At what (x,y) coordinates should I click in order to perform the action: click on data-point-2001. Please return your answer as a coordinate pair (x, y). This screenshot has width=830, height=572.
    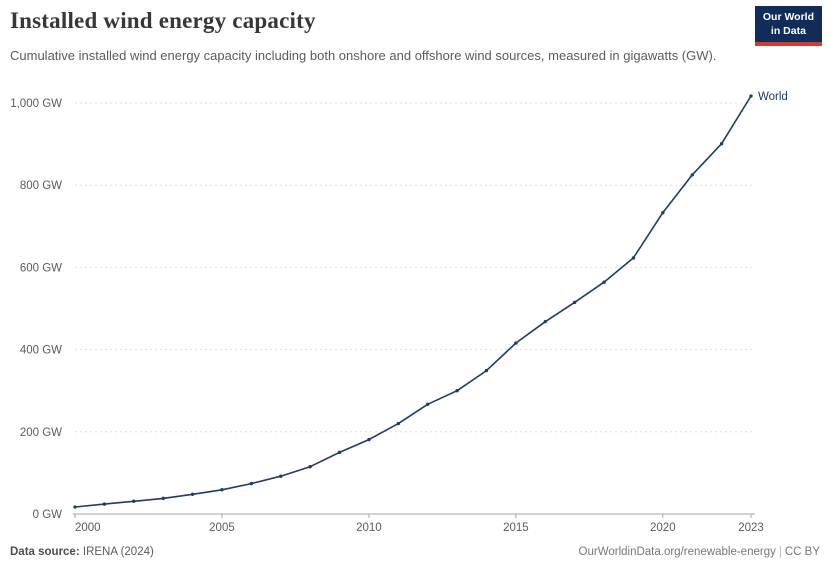
    Looking at the image, I should click on (104, 504).